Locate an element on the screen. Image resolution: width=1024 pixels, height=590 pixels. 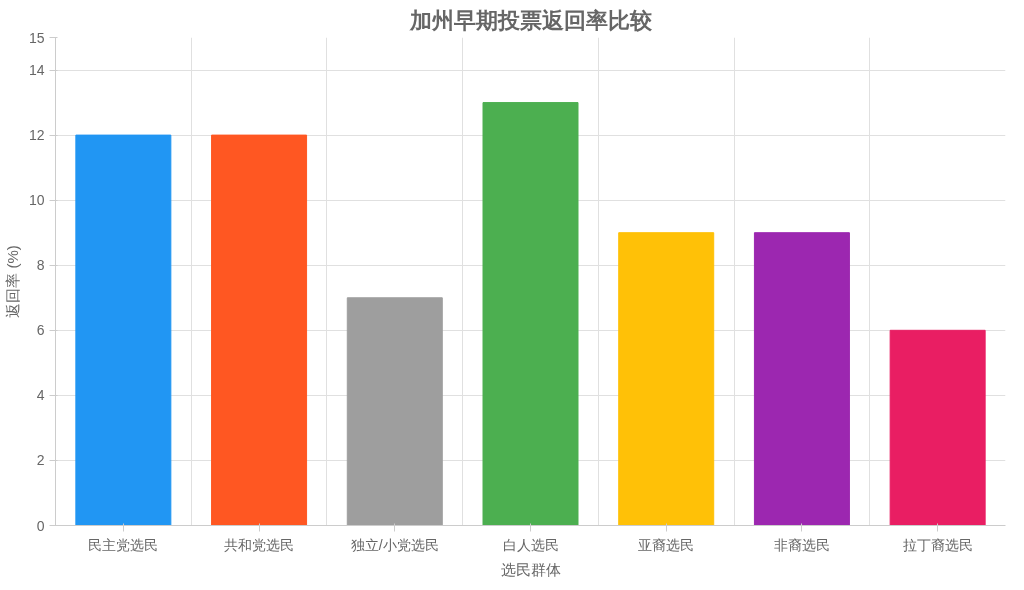
x-tick-label: 亚裔选民 is located at coordinates (666, 544).